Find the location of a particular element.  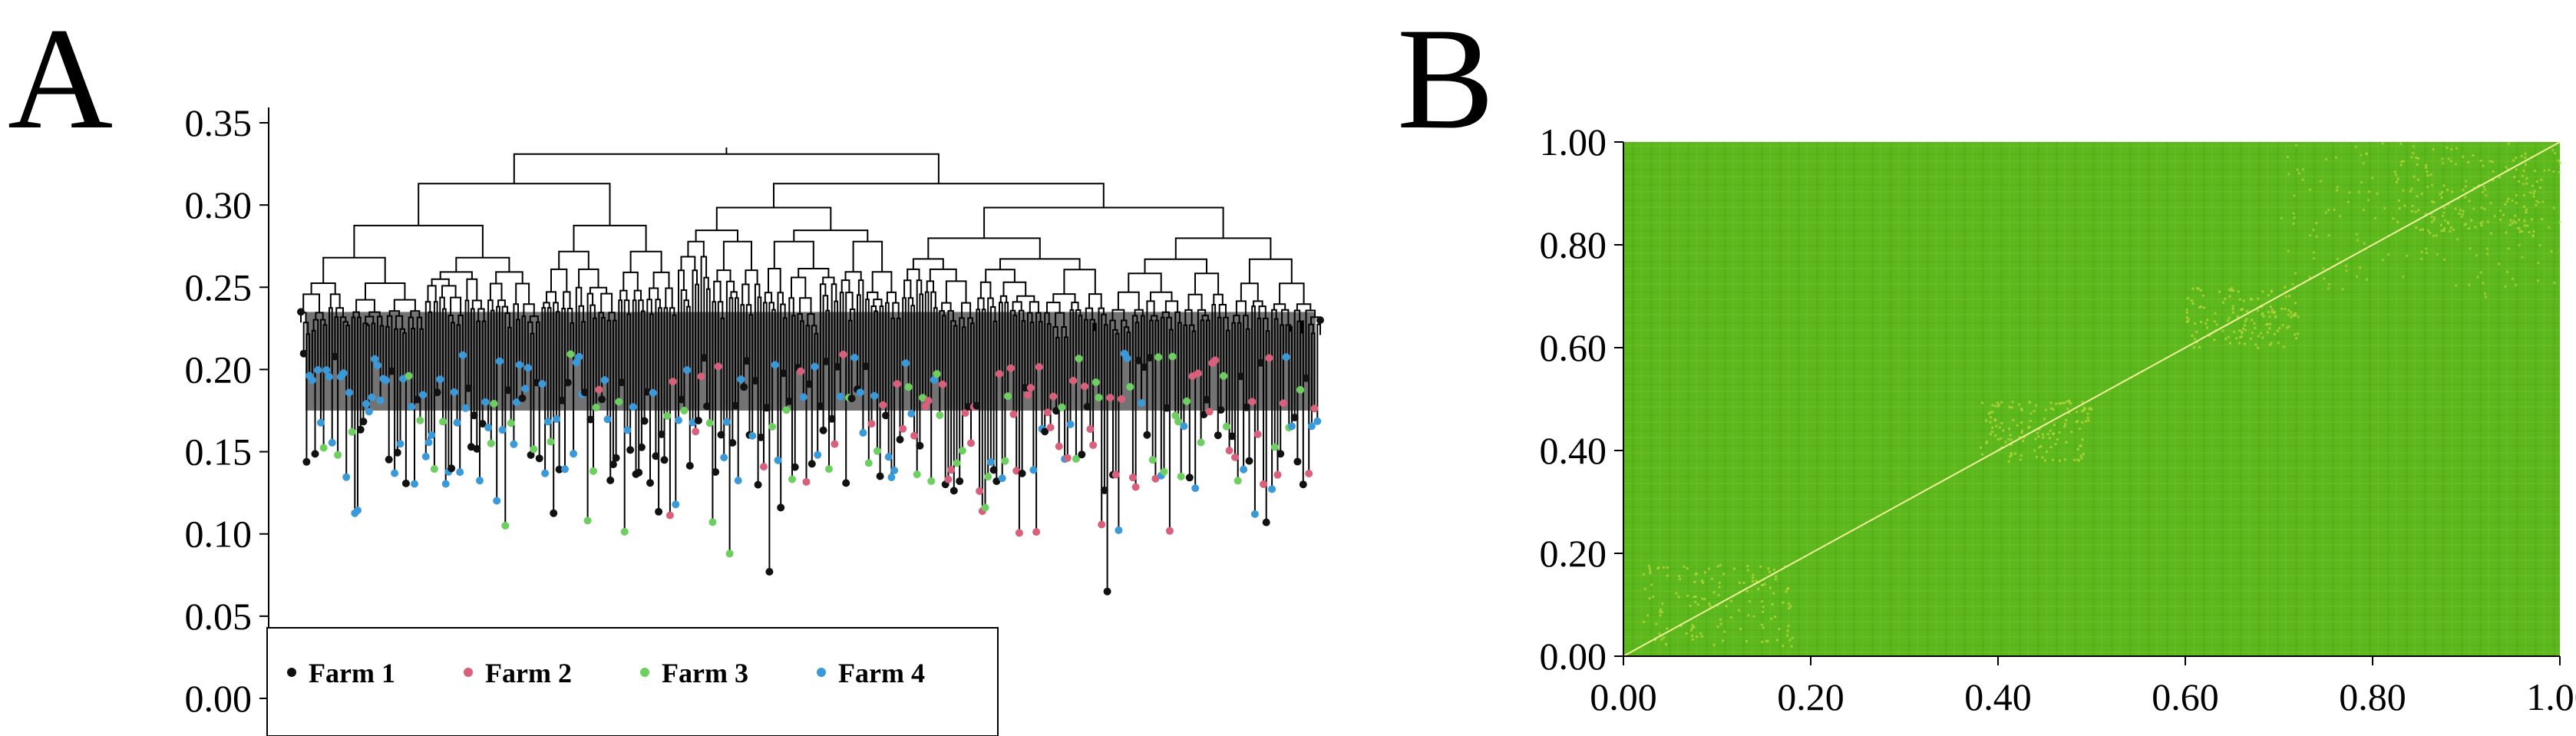

y-tick-label: 0.35 is located at coordinates (219, 122).